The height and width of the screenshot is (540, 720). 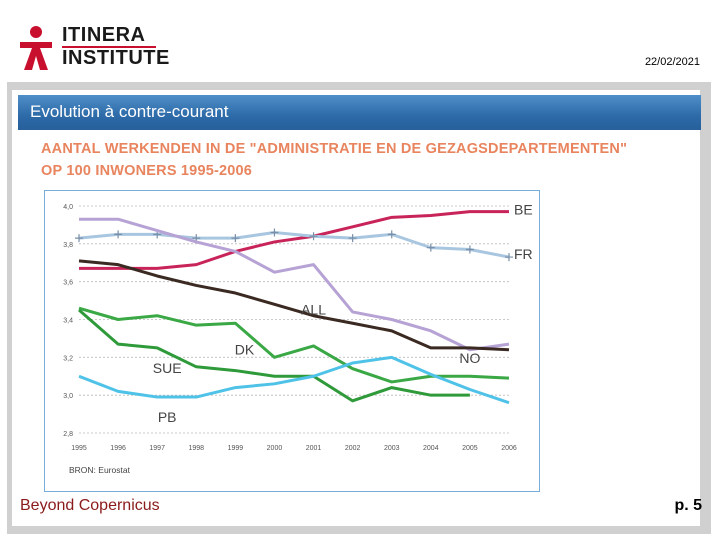 I want to click on y-tick-label: 2,8, so click(x=68, y=434).